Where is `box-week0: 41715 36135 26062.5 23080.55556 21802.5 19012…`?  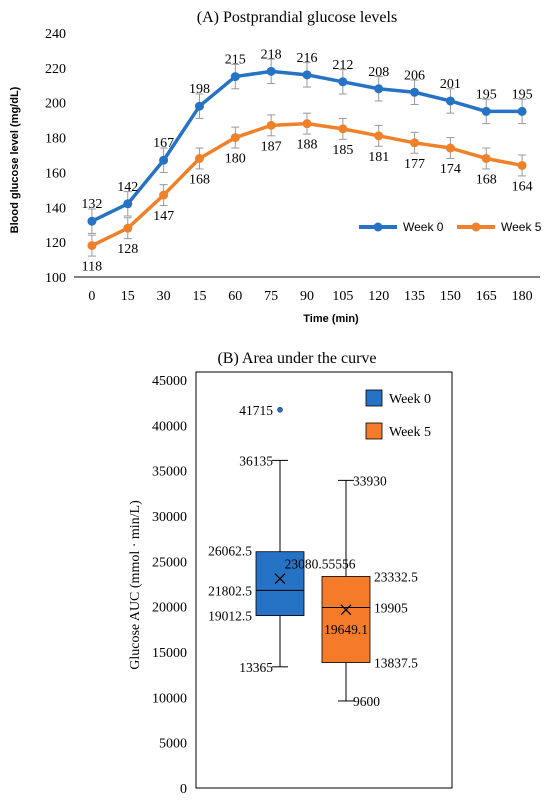
box-week0: 41715 36135 26062.5 23080.55556 21802.5 19012… is located at coordinates (282, 539).